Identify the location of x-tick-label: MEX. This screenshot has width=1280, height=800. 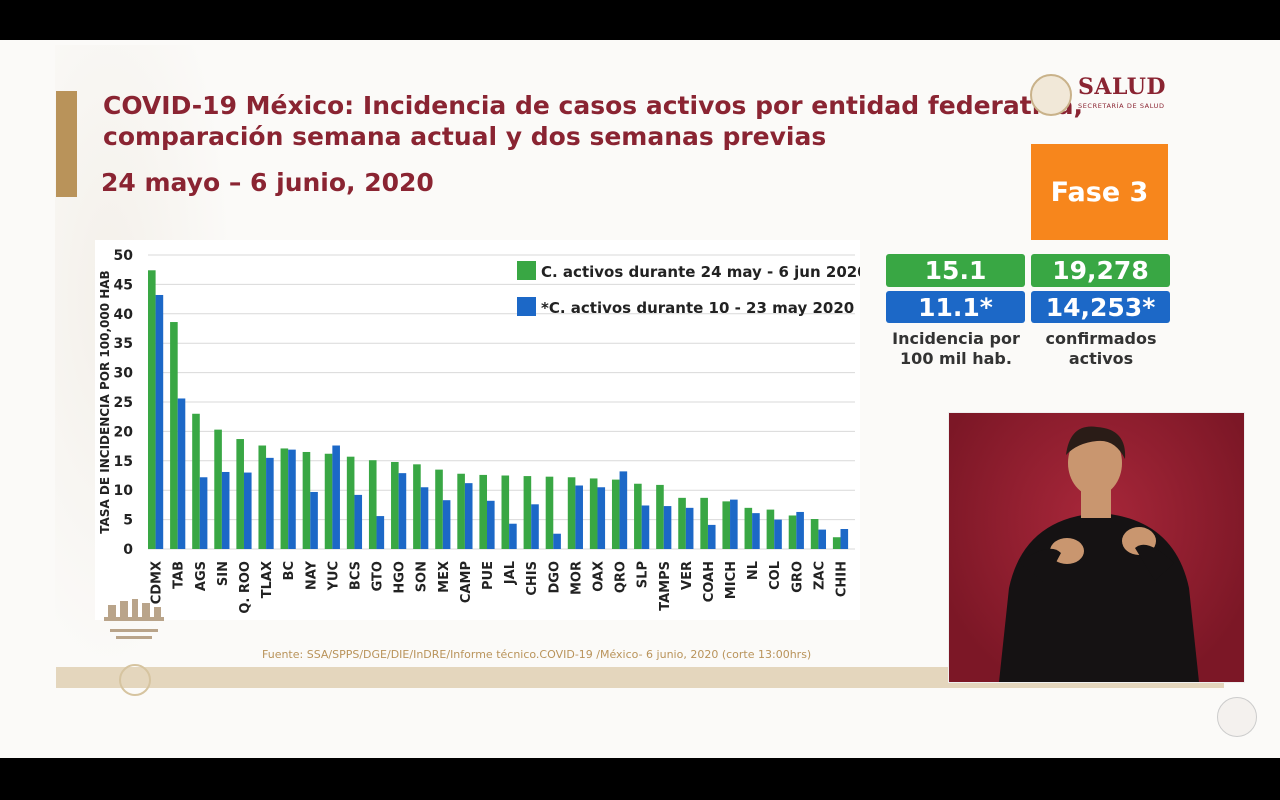
(444, 577).